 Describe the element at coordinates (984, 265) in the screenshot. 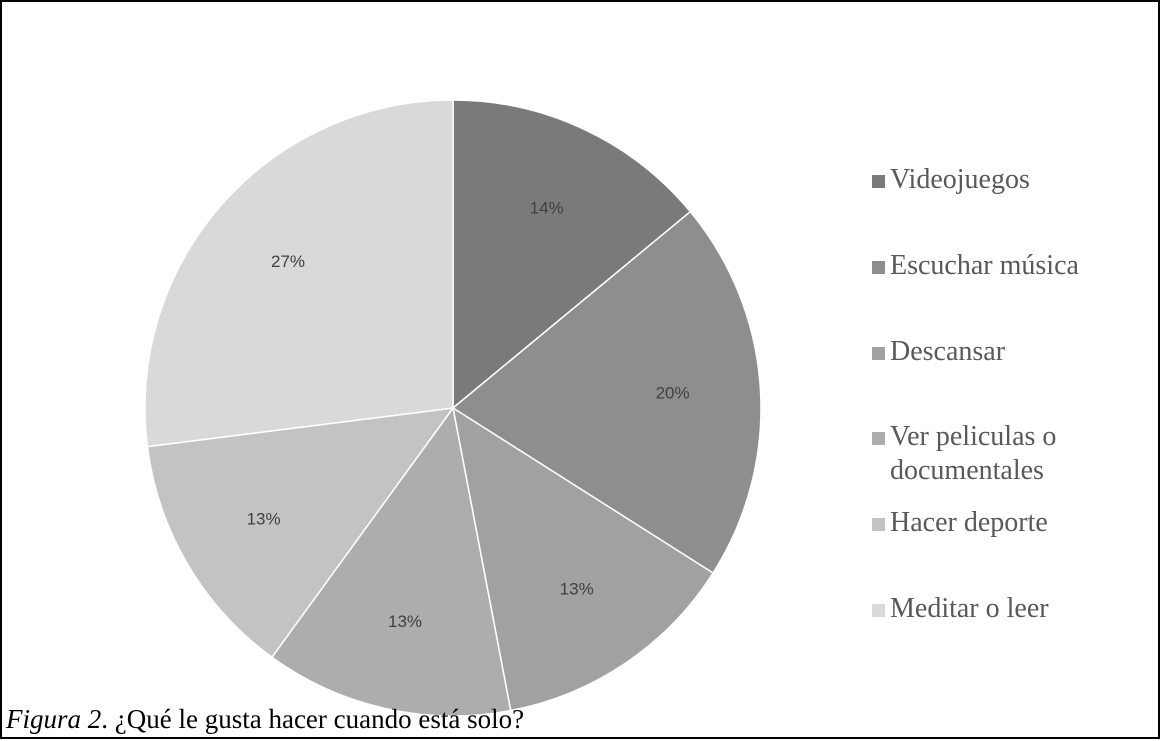

I see `legend-label-escuchar-musica: Escuchar música` at that location.